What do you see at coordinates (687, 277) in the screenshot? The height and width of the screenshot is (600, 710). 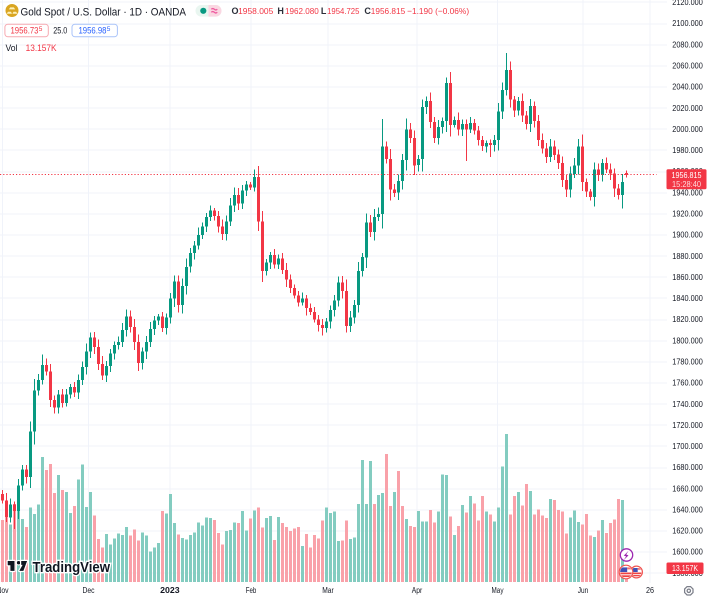 I see `svg-text: 1860.000` at bounding box center [687, 277].